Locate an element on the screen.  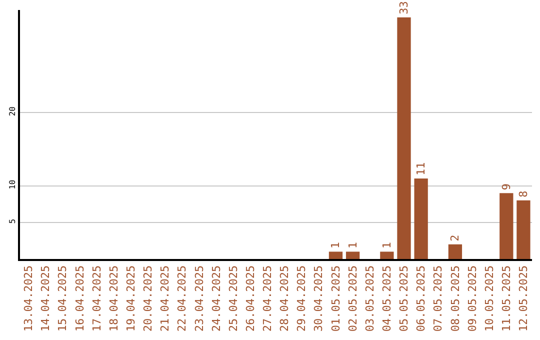
x-tick-label: 29.04.2025 is located at coordinates (301, 298).